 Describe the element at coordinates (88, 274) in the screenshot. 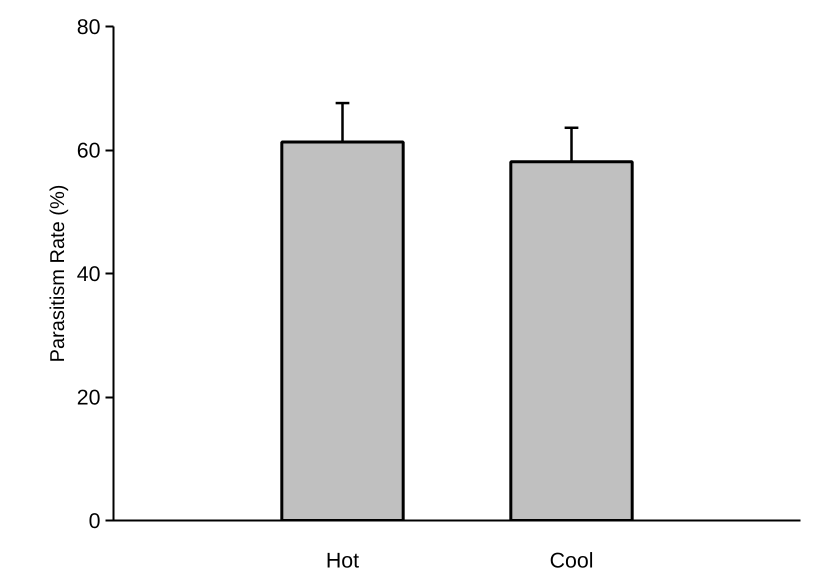

I see `y-tick-label: 40` at that location.